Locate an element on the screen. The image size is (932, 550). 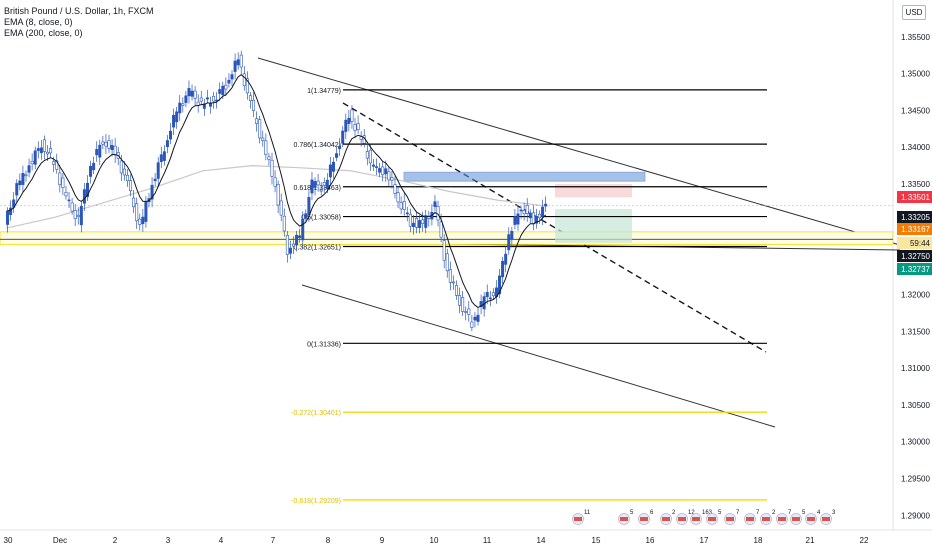
channel-lower-line is located at coordinates (538, 356).